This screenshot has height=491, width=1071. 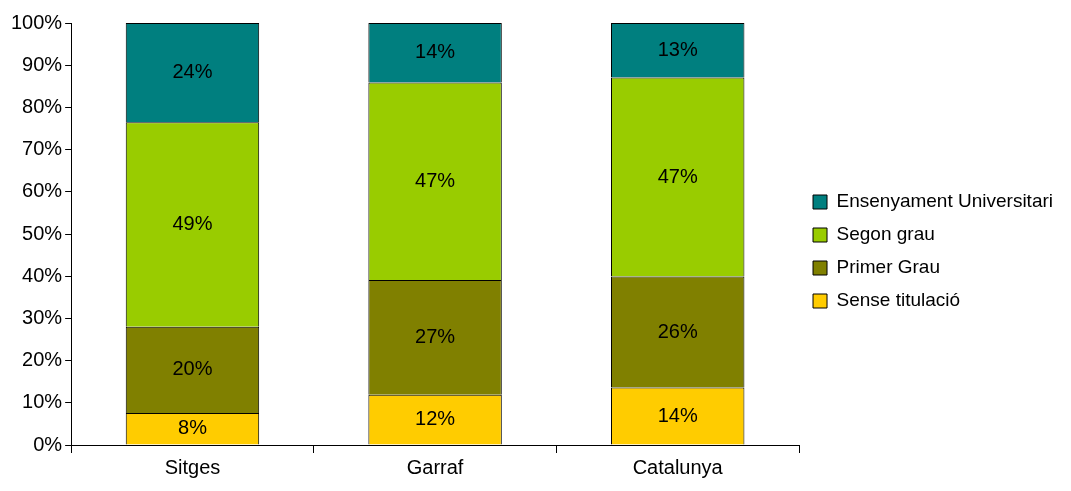 I want to click on y-tick-label: 90%, so click(x=42, y=63).